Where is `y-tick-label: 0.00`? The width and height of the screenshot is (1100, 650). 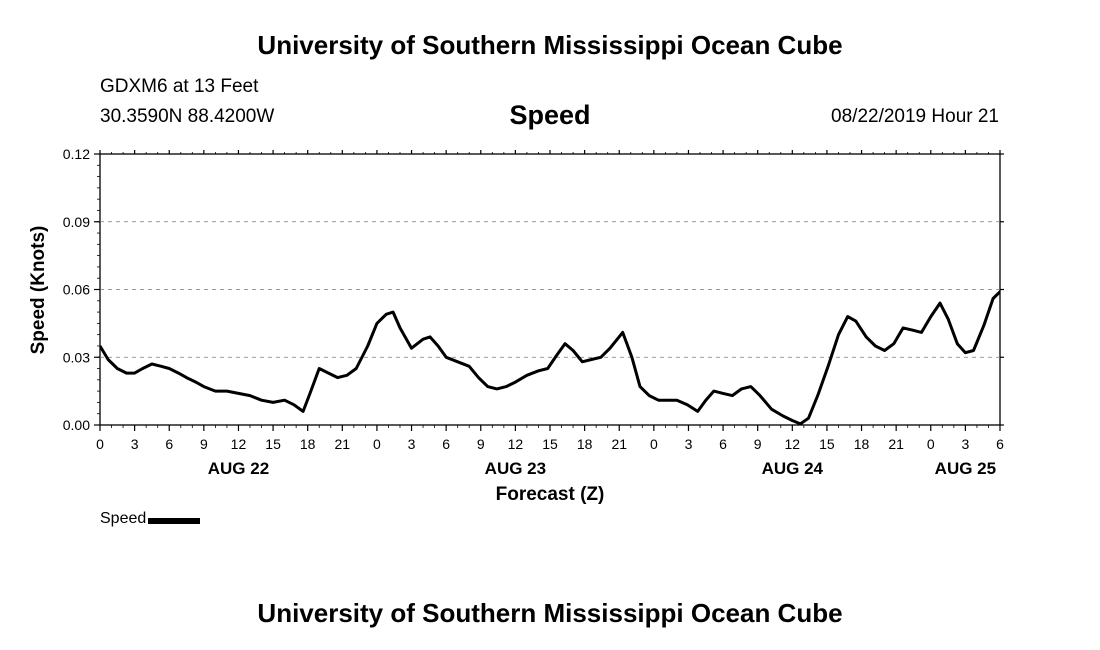 y-tick-label: 0.00 is located at coordinates (76, 425).